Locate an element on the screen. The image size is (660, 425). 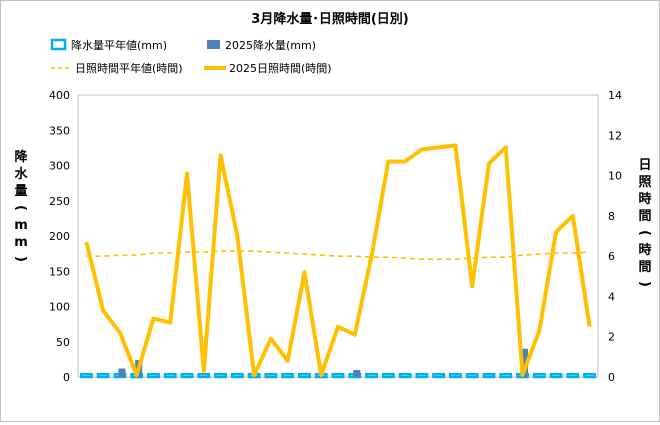
precip-normal-bars is located at coordinates (338, 375).